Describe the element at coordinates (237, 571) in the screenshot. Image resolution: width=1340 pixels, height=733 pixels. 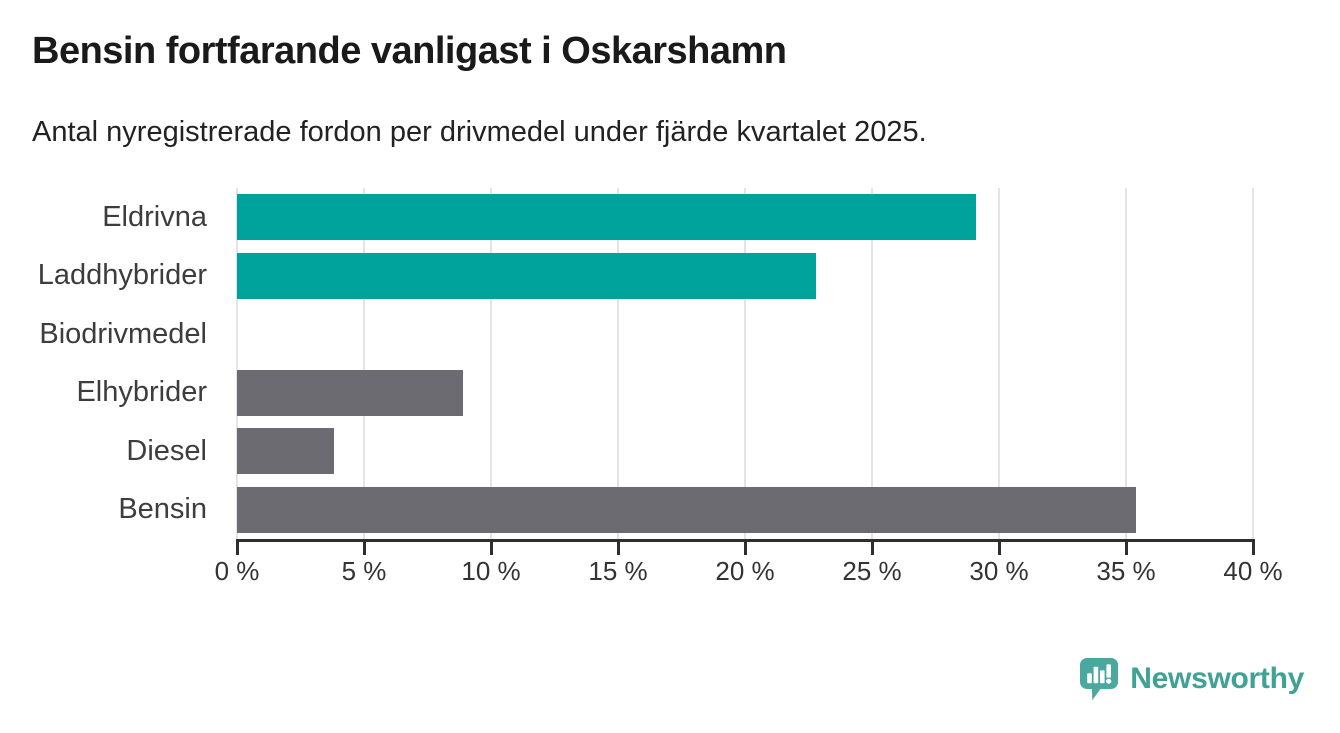
I see `x-tick-label: 0 %` at that location.